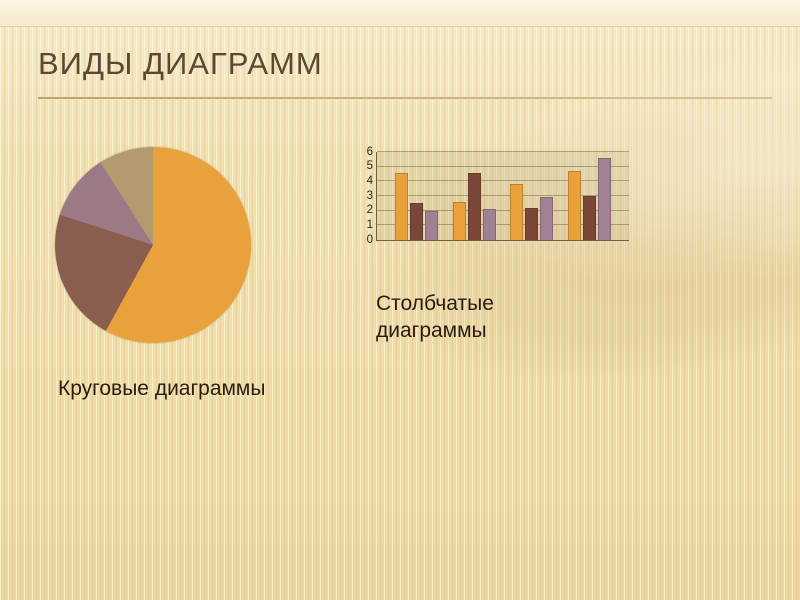 The image size is (800, 600). I want to click on y-tick-label: 0, so click(369, 239).